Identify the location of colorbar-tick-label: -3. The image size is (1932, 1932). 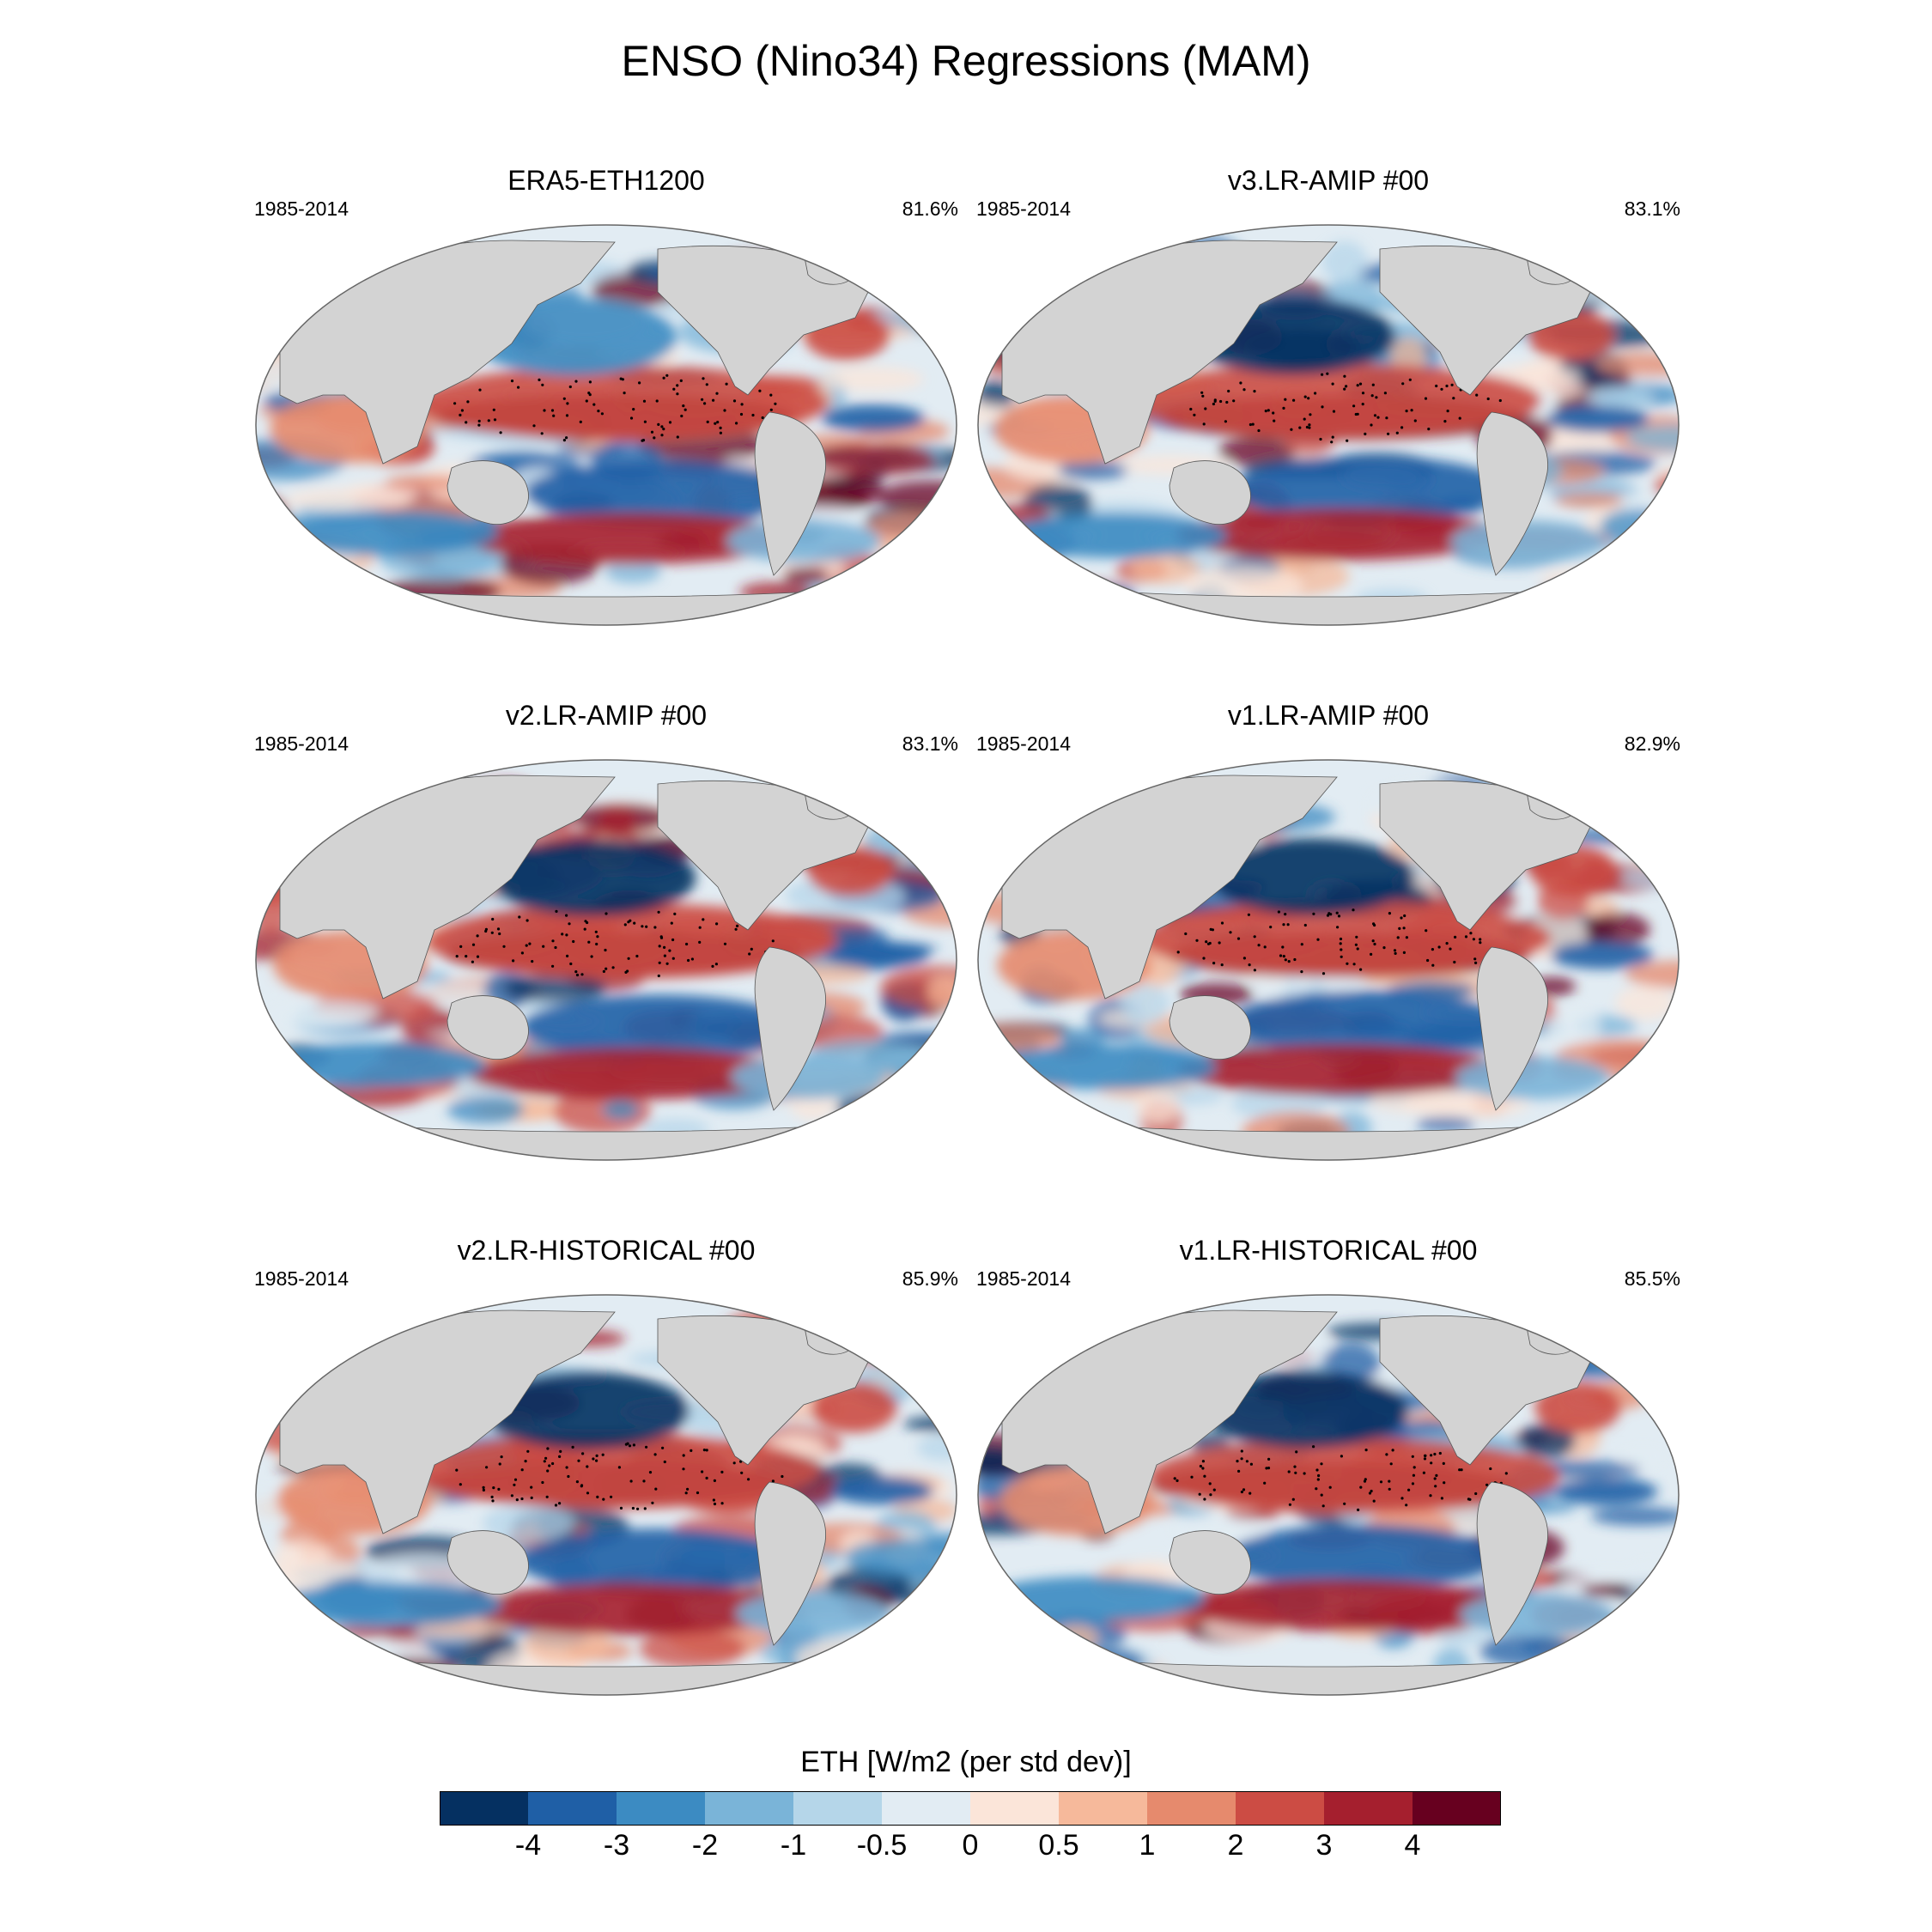
(616, 1845).